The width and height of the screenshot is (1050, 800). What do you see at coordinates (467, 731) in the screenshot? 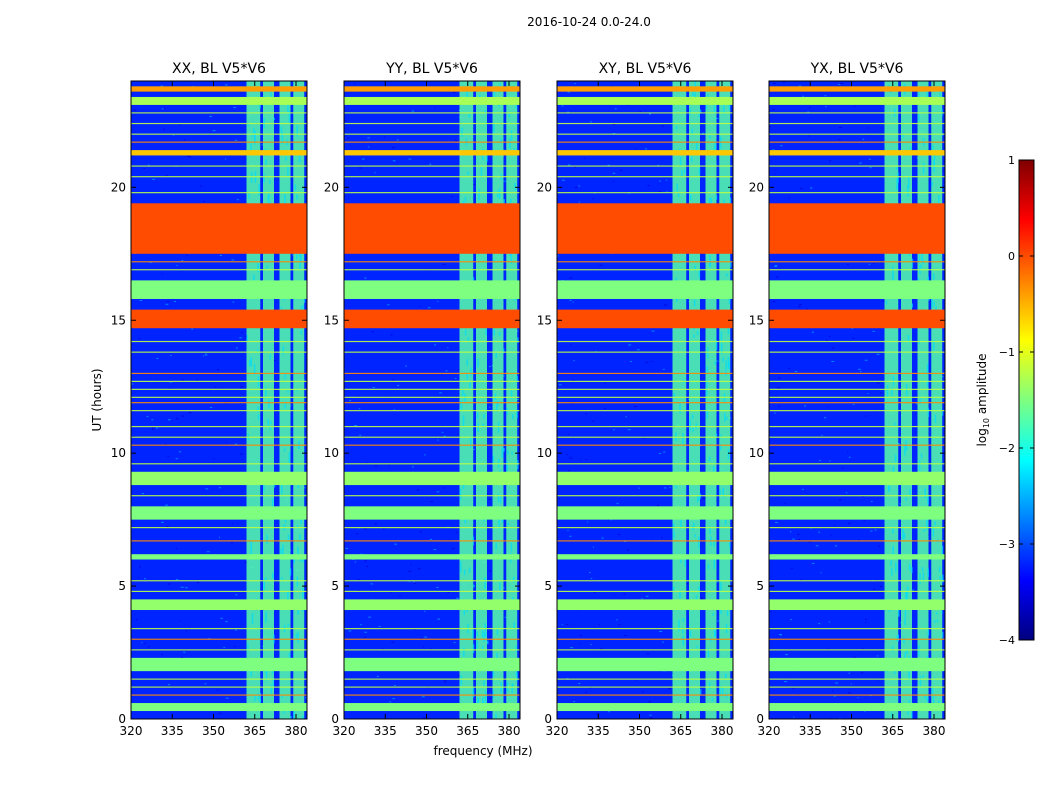
I see `x-tick-label: 365` at bounding box center [467, 731].